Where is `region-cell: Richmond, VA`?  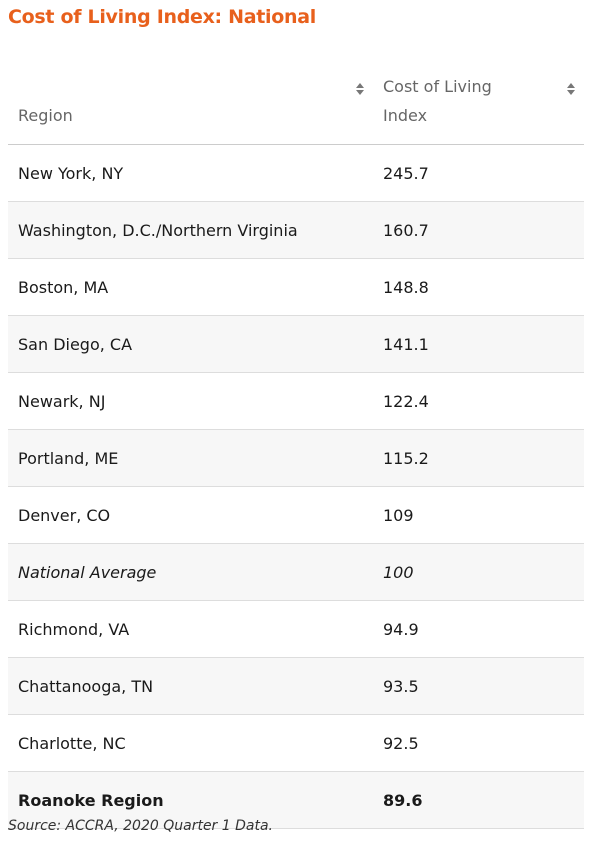 region-cell: Richmond, VA is located at coordinates (190, 629).